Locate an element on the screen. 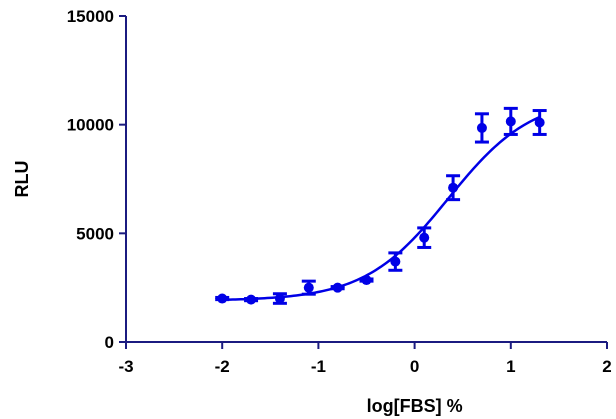  x-axis-title: log[FBS] % is located at coordinates (415, 406).